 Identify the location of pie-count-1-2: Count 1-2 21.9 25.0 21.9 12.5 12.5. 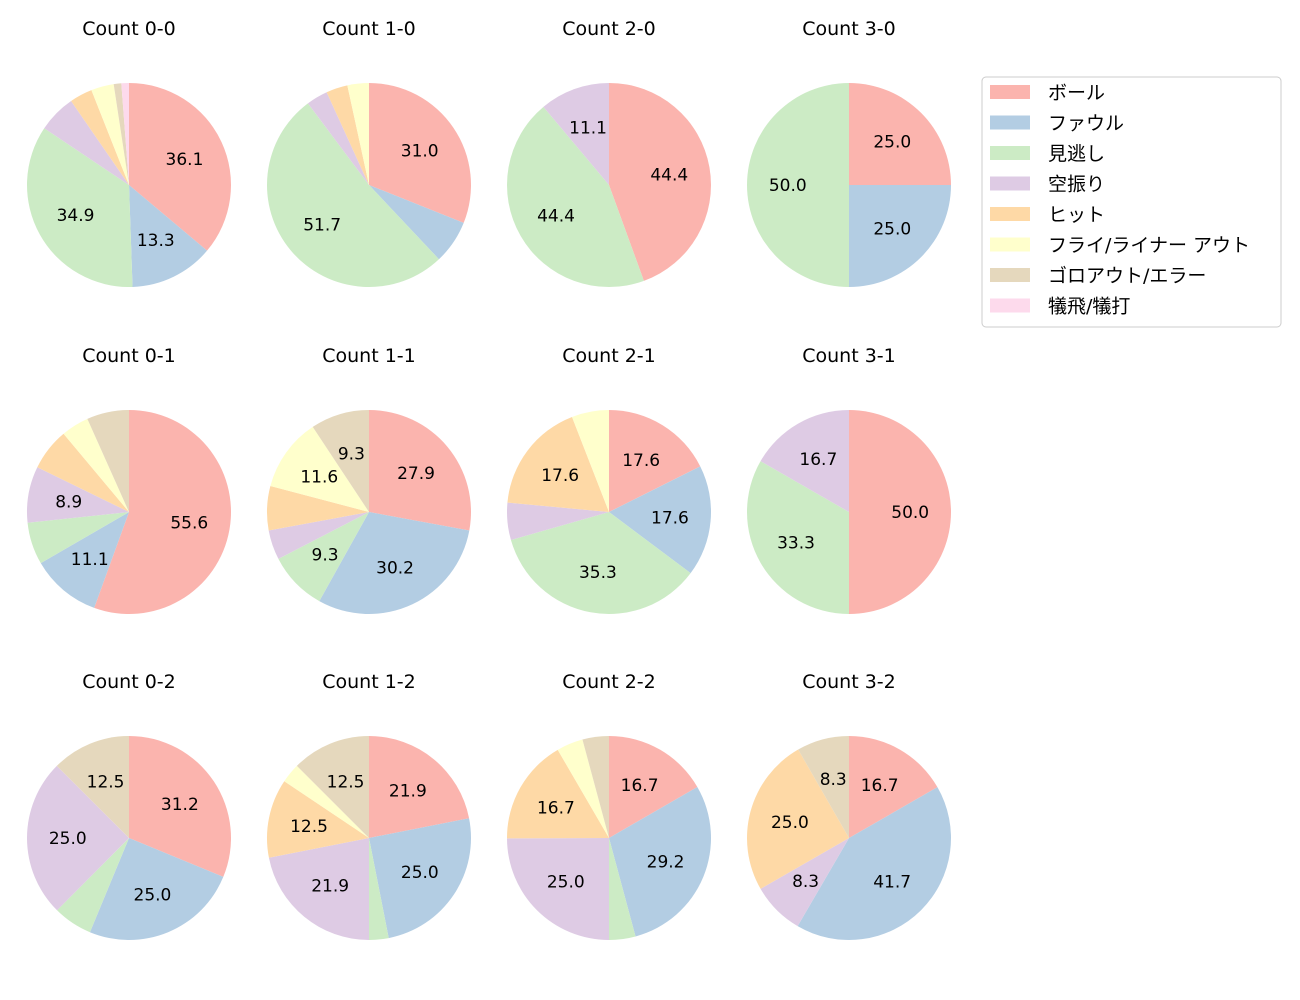
(369, 805).